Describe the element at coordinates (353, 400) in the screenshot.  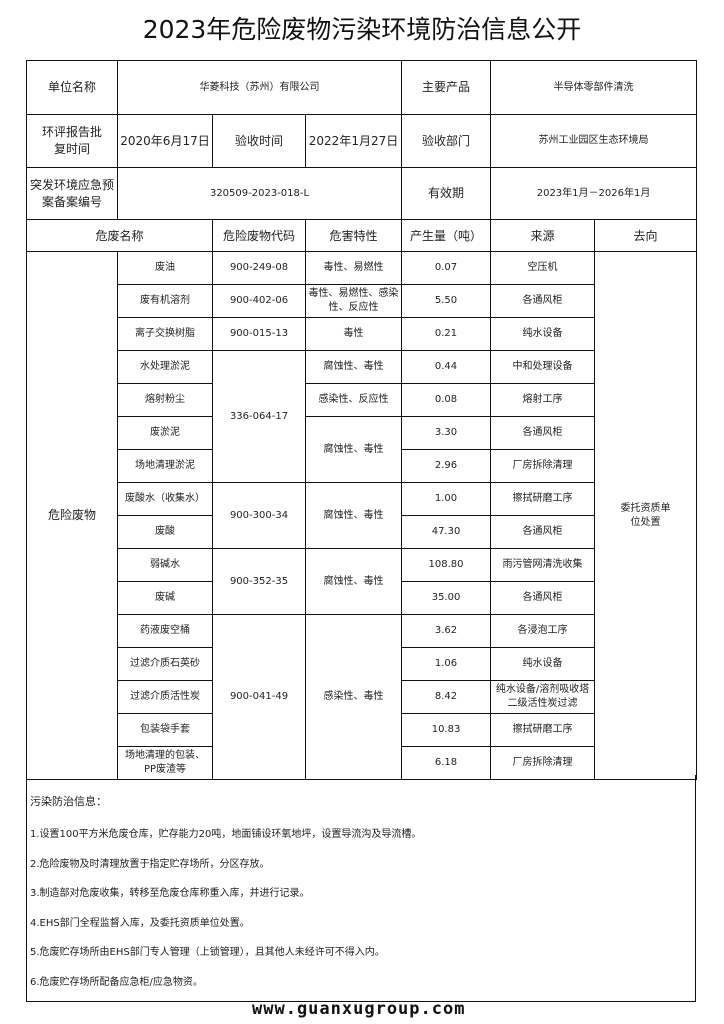
I see `hazard-property: 感染性、反应性` at that location.